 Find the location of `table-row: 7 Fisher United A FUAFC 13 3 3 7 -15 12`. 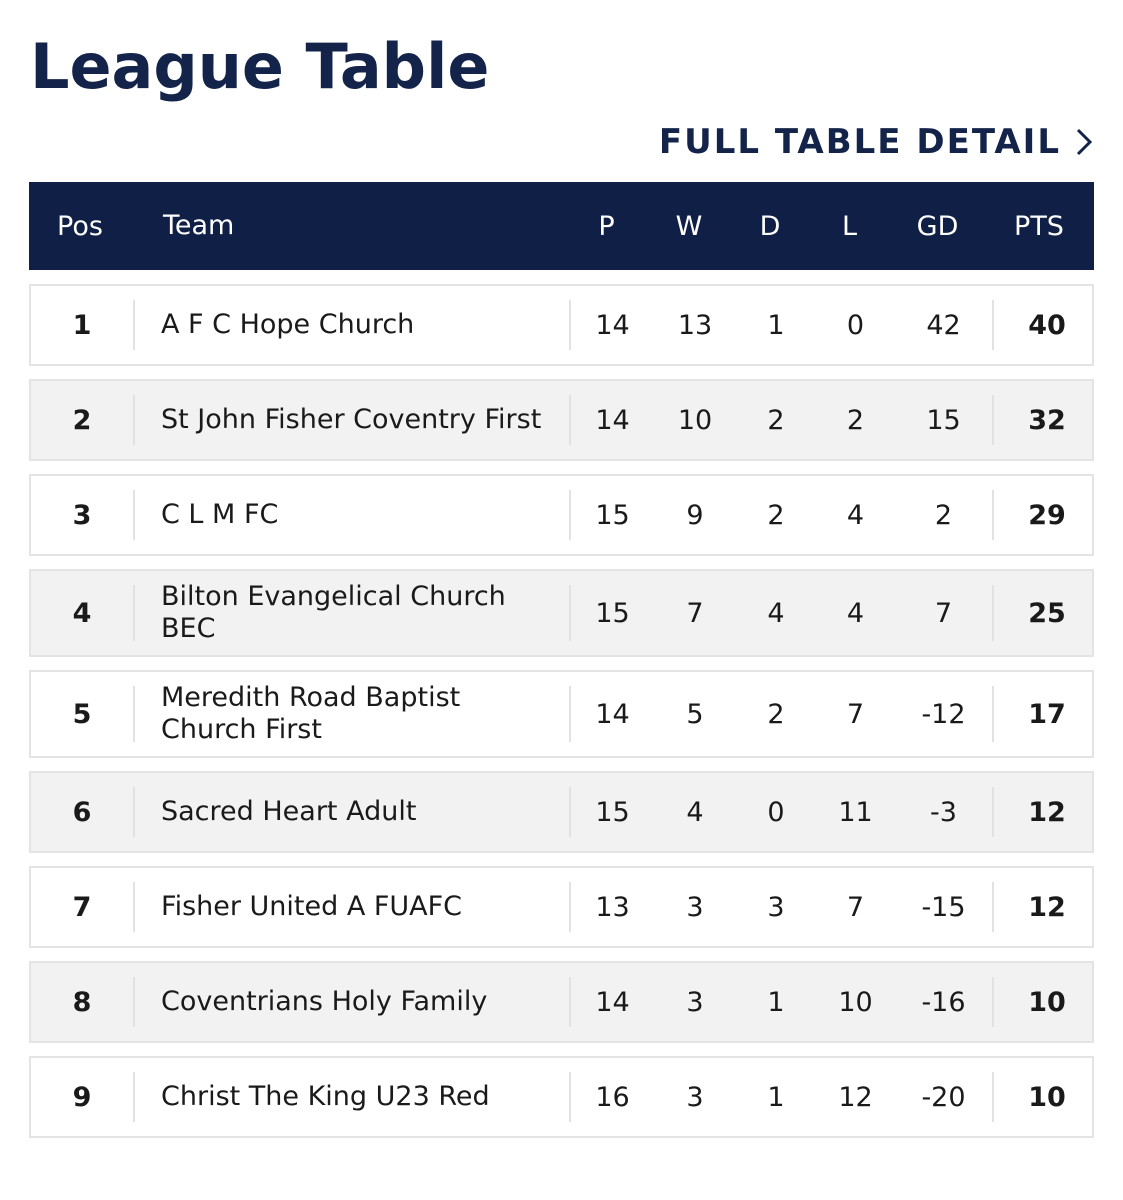

table-row: 7 Fisher United A FUAFC 13 3 3 7 -15 12 is located at coordinates (561, 907).